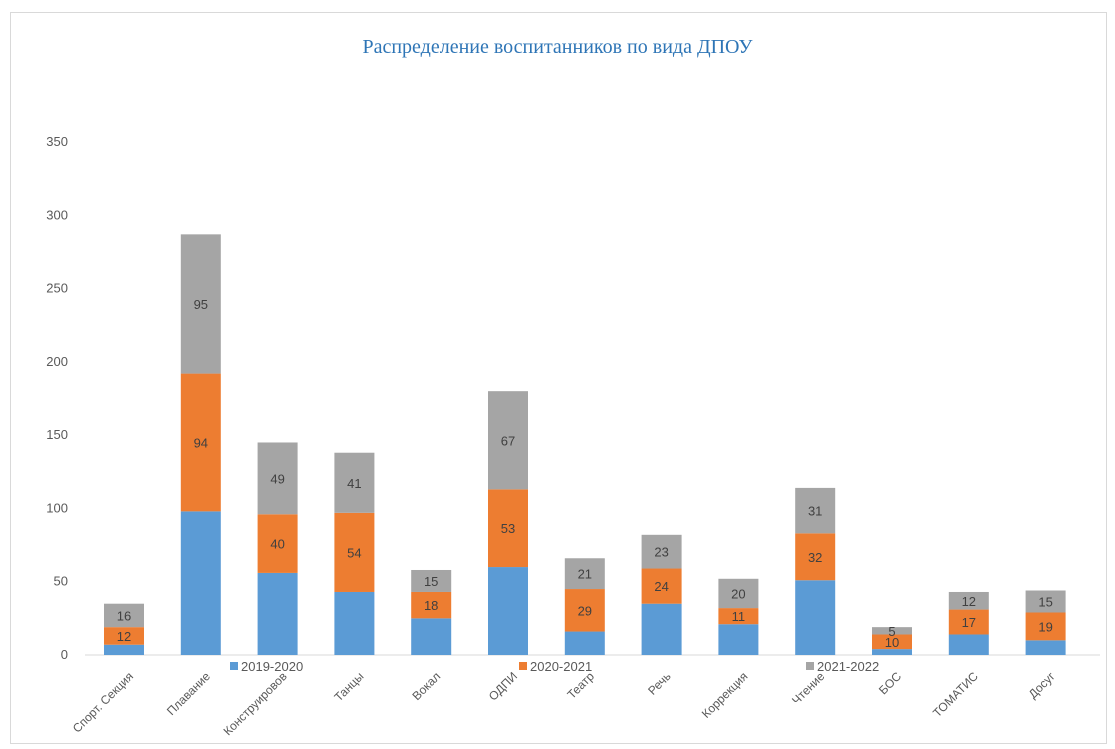  I want to click on data-label: 67, so click(508, 440).